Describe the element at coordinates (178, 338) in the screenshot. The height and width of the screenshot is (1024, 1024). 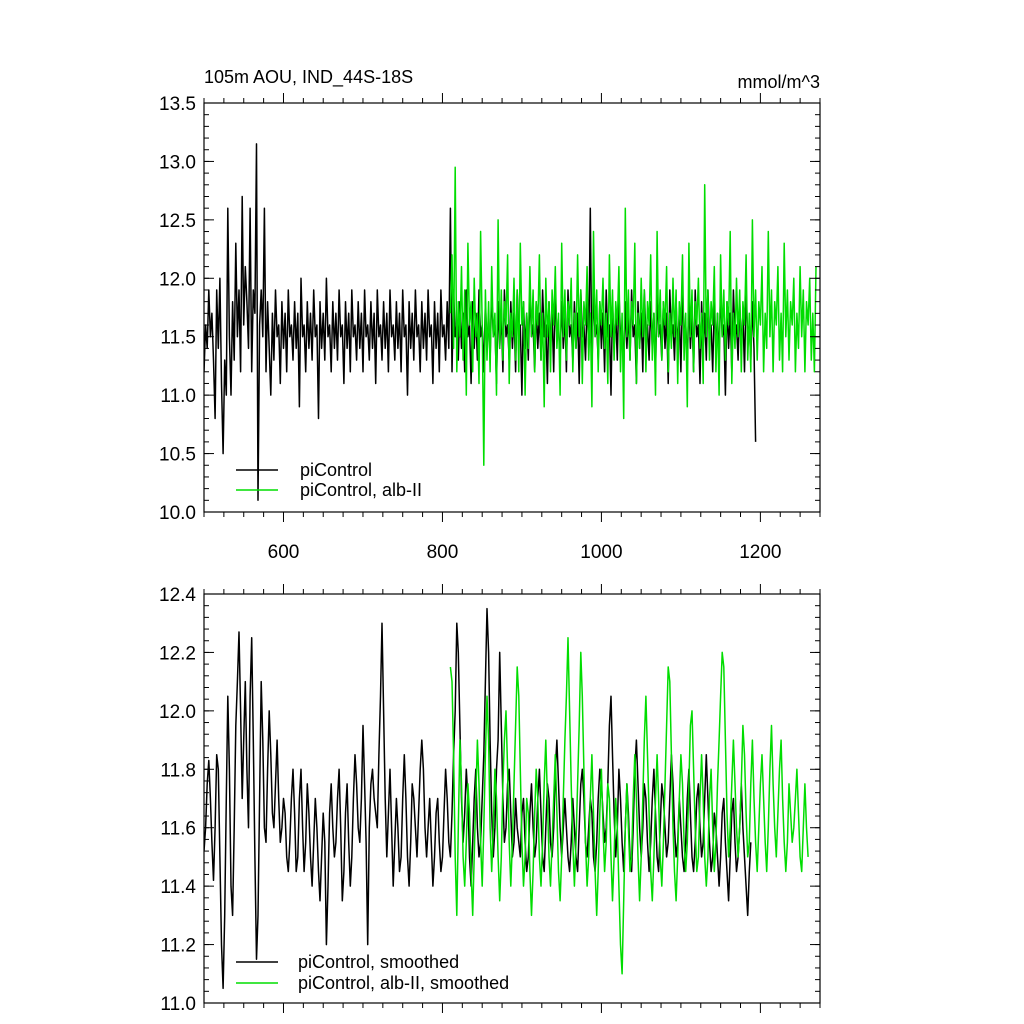
I see `y-tick-label: 11.5` at that location.